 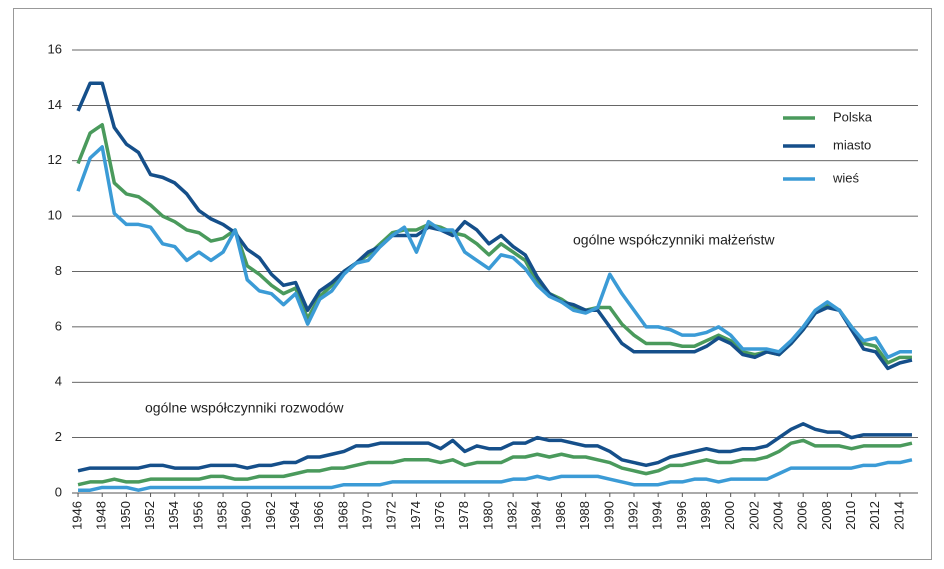 I want to click on x-tick-label: 1952, so click(x=149, y=515).